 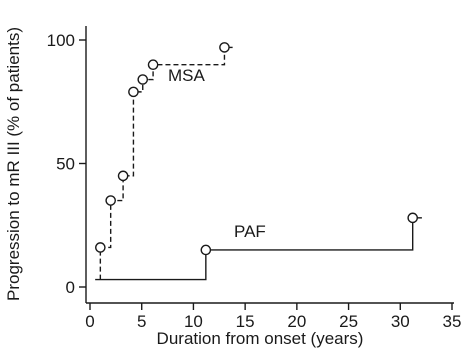 What do you see at coordinates (141, 321) in the screenshot?
I see `x-tick-label-5: 5` at bounding box center [141, 321].